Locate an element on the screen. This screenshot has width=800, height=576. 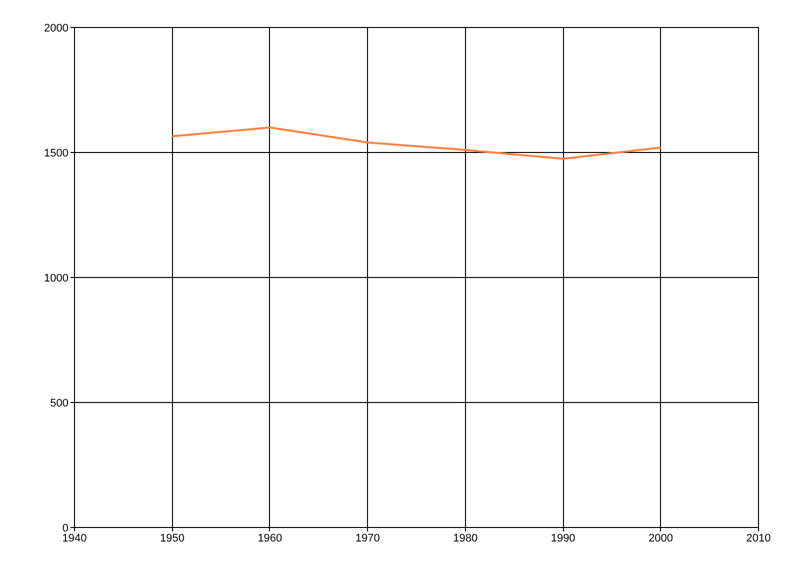
x-tick-label: 1950 is located at coordinates (172, 538).